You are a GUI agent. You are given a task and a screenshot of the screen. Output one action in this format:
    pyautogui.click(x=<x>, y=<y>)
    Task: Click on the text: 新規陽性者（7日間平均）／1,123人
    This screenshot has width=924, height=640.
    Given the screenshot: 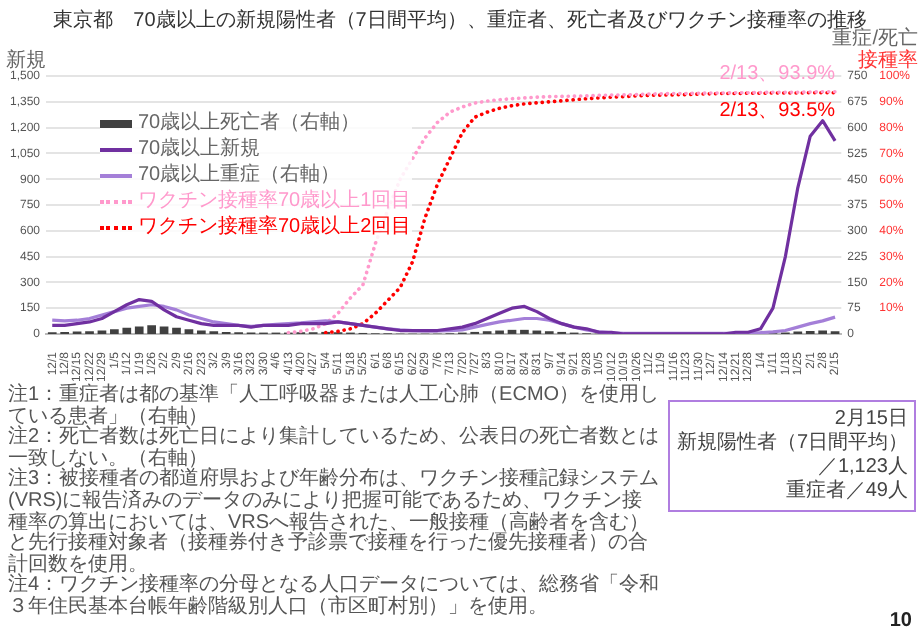 What is the action you would take?
    pyautogui.click(x=792, y=455)
    